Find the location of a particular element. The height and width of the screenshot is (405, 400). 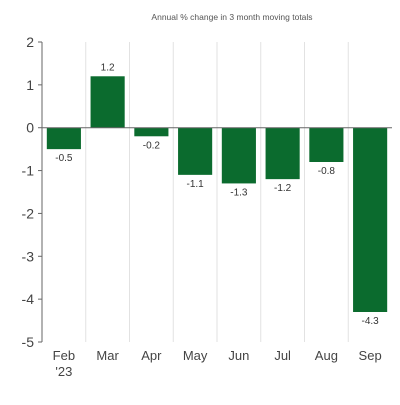

bar-value-label: -1.2 is located at coordinates (283, 188).